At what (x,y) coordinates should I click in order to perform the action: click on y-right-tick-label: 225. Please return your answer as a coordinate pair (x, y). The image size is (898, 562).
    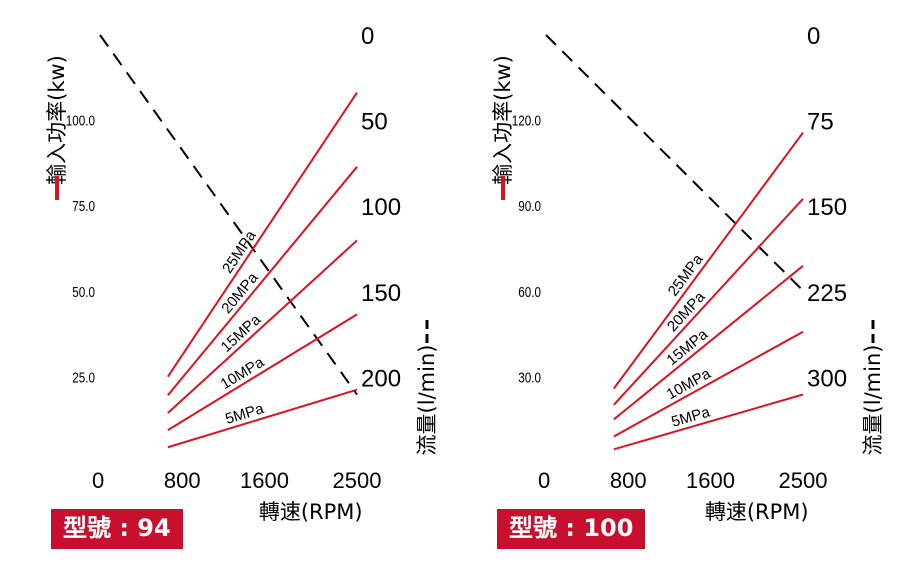
    Looking at the image, I should click on (827, 293).